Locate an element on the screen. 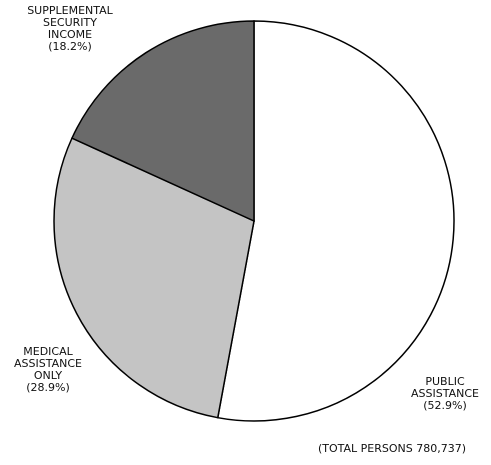 The height and width of the screenshot is (465, 491). slice-label: SUPPLEMENTAL SECURITY INCOME is located at coordinates (70, 22).